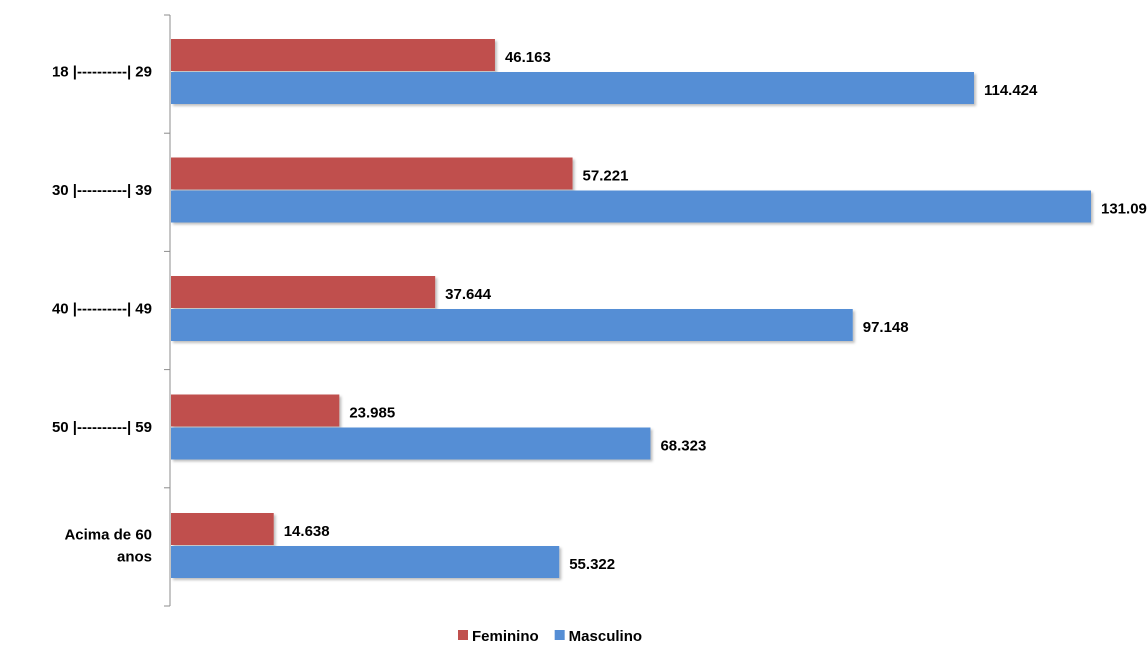 The image size is (1147, 656). I want to click on data-label: 23.985, so click(372, 413).